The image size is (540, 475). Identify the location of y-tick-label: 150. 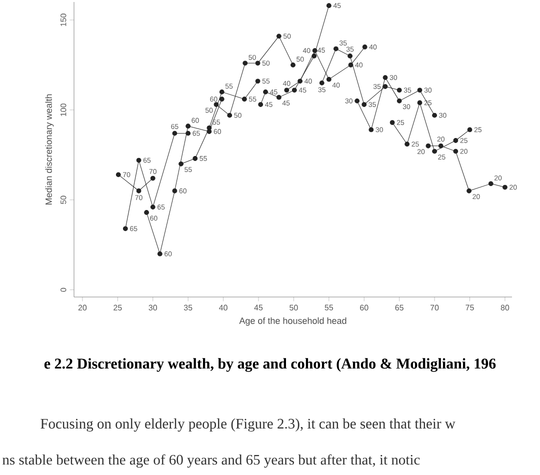
(63, 20).